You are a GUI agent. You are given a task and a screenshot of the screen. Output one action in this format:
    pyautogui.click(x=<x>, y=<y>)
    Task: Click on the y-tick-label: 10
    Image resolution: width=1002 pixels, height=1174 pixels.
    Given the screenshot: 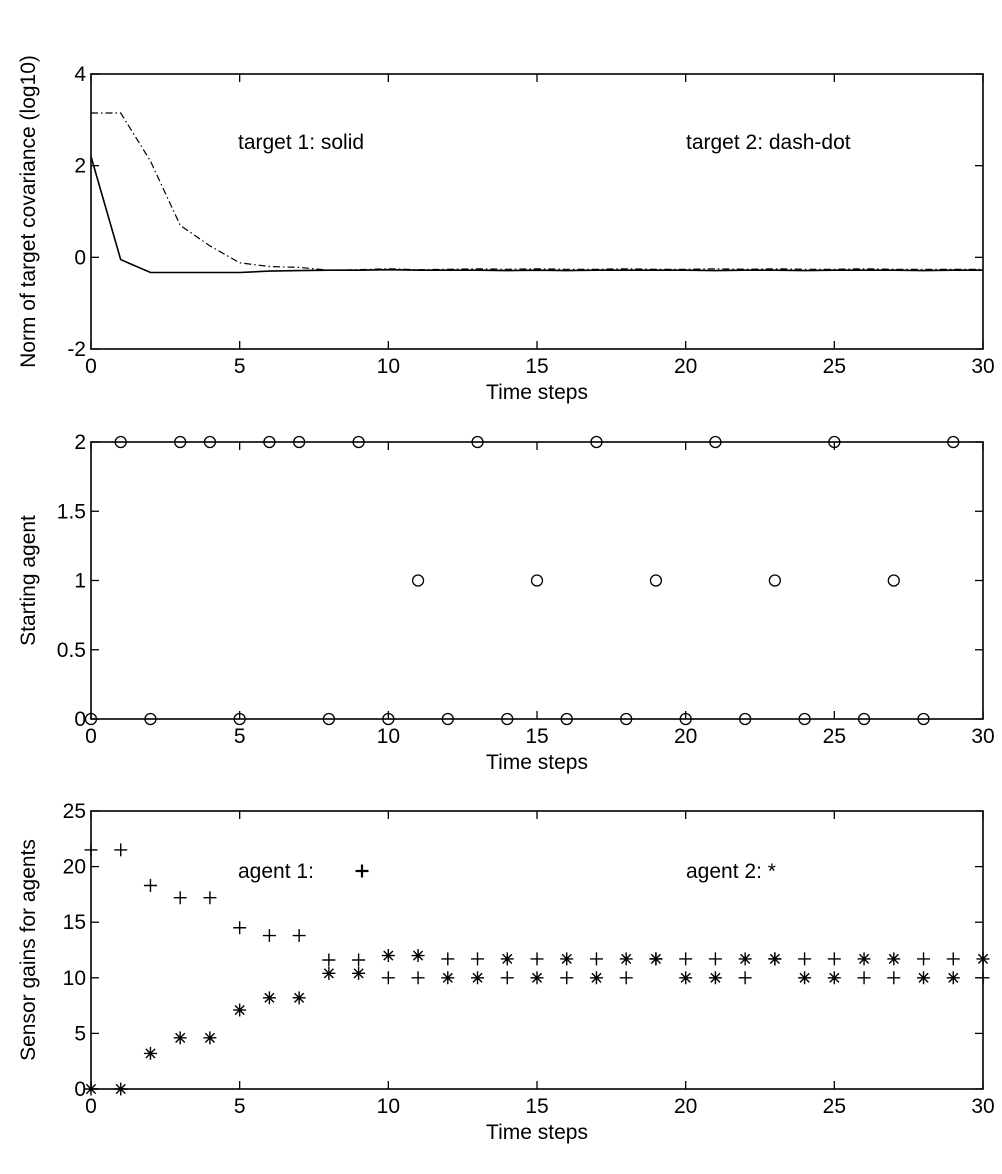 What is the action you would take?
    pyautogui.click(x=74, y=978)
    